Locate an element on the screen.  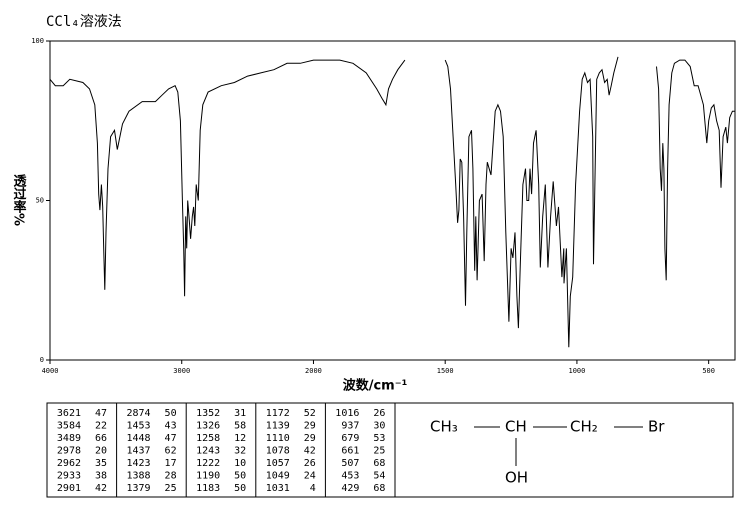
peak-wavenumber: 1139 is located at coordinates (278, 426).